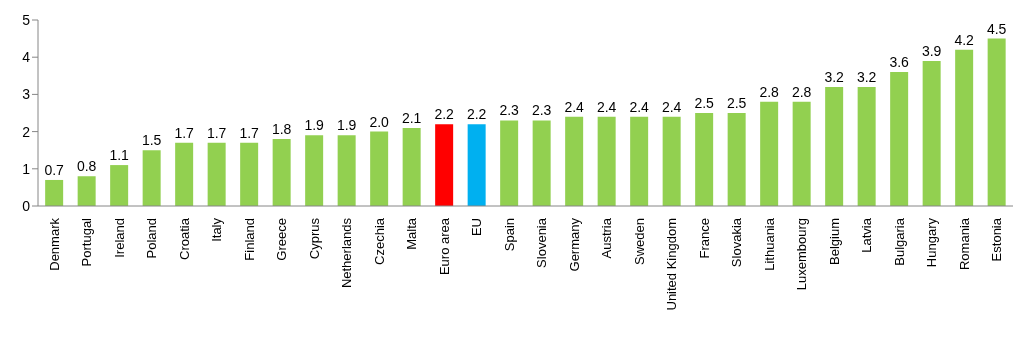 The height and width of the screenshot is (345, 1024). What do you see at coordinates (119, 155) in the screenshot?
I see `data-label: 1.1` at bounding box center [119, 155].